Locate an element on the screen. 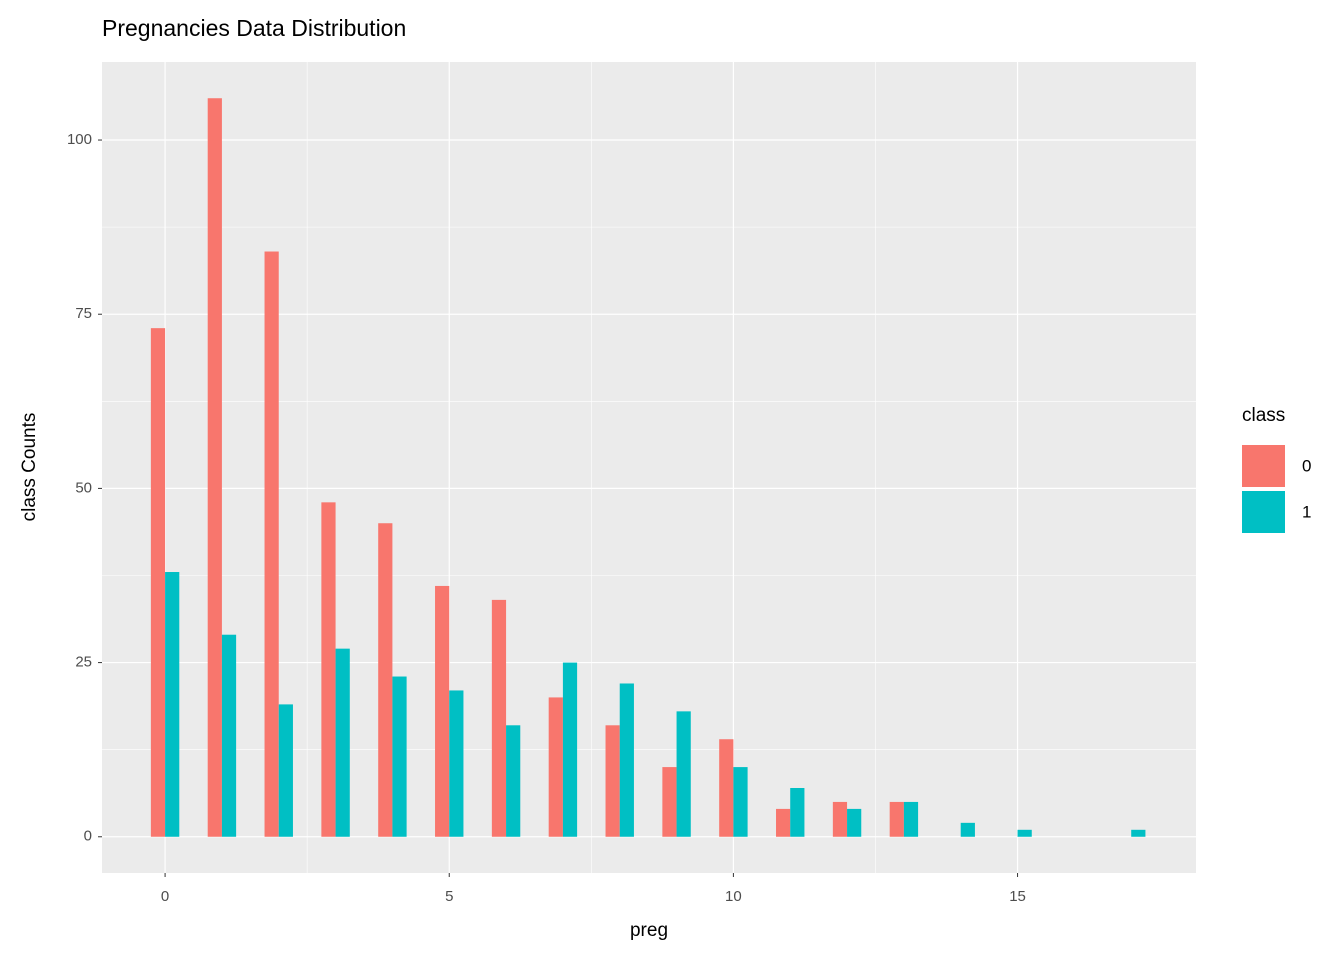  legend-label: 1 is located at coordinates (1306, 511).